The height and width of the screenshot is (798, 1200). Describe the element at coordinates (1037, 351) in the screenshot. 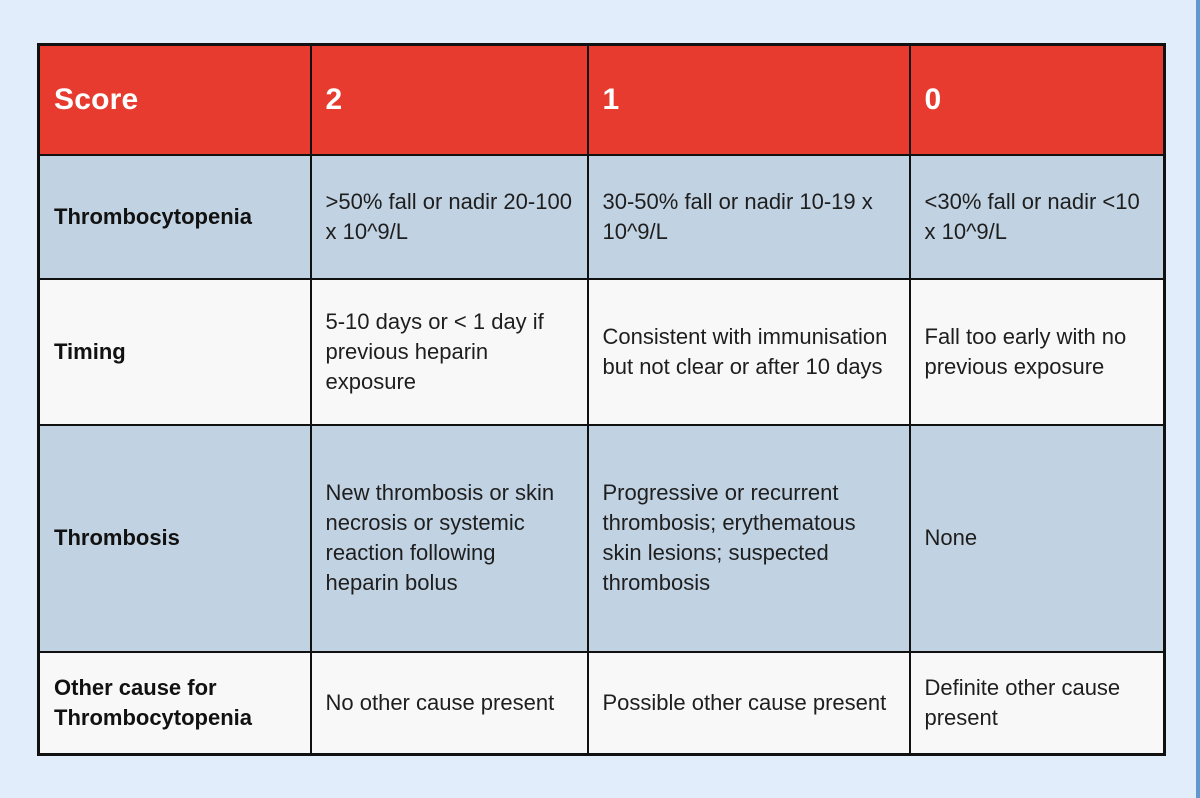

I see `cell-timing-score0: Fall too early with no previous exposure` at that location.